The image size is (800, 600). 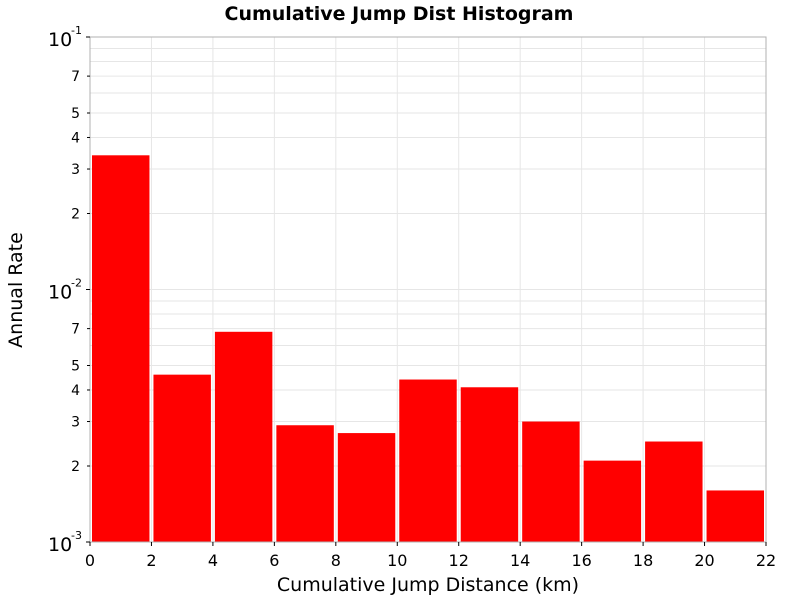 What do you see at coordinates (76, 30) in the screenshot?
I see `y-tick-exponent: -1` at bounding box center [76, 30].